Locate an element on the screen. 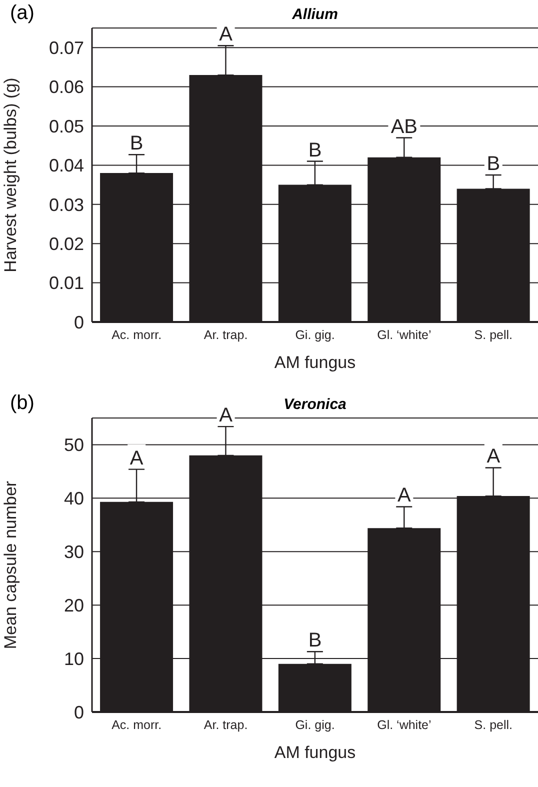 This screenshot has height=787, width=538. chart-title: Allium is located at coordinates (315, 14).